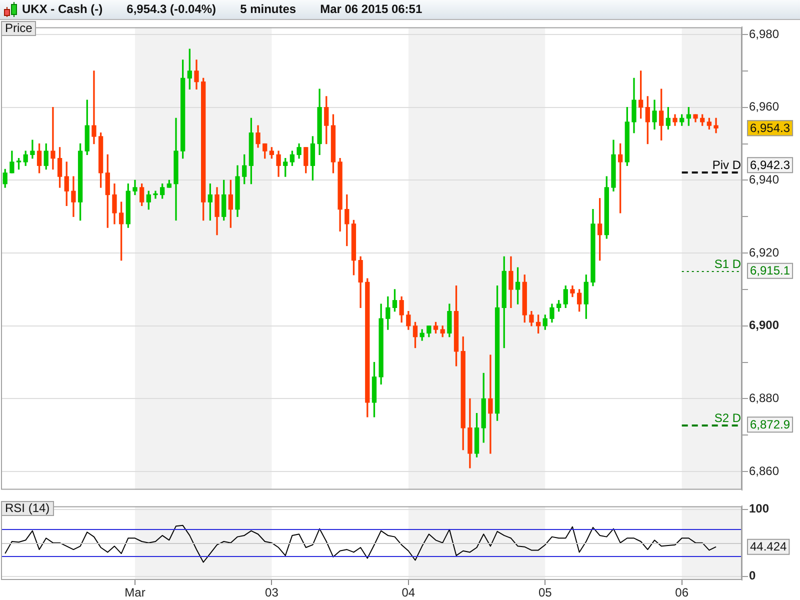 The width and height of the screenshot is (800, 600). Describe the element at coordinates (545, 593) in the screenshot. I see `x-tick-label: 05` at that location.